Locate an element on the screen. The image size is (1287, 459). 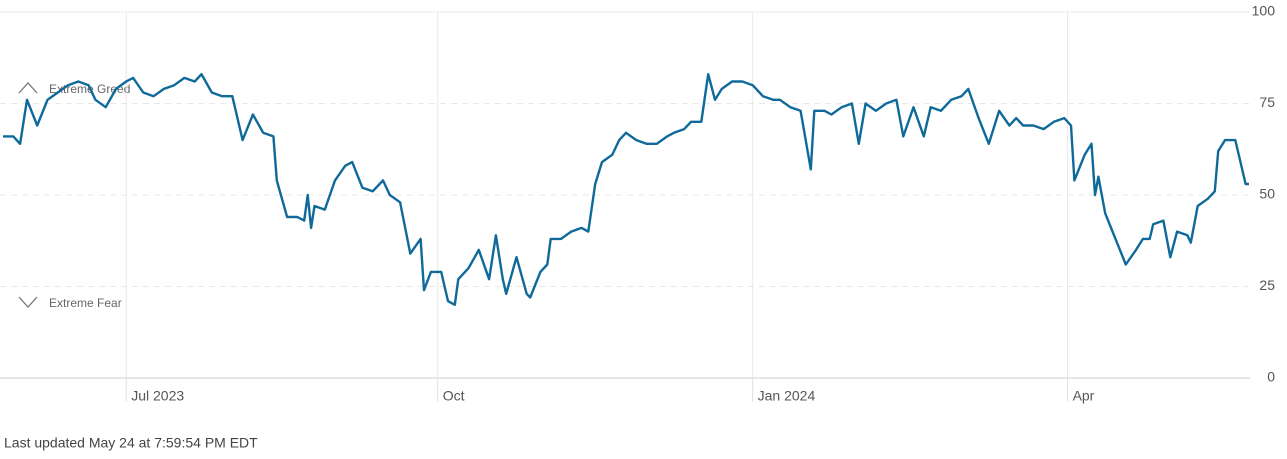
y-tick-label: 100 is located at coordinates (1264, 11).